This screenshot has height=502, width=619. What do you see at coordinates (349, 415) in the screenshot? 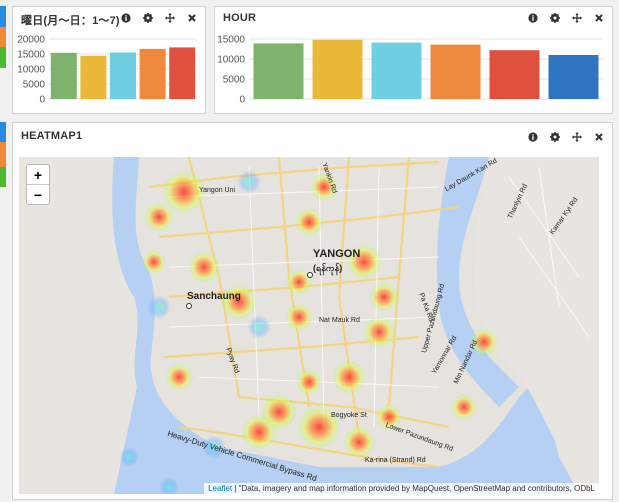
I see `map-label-bogyoke: Bogyoke St` at bounding box center [349, 415].